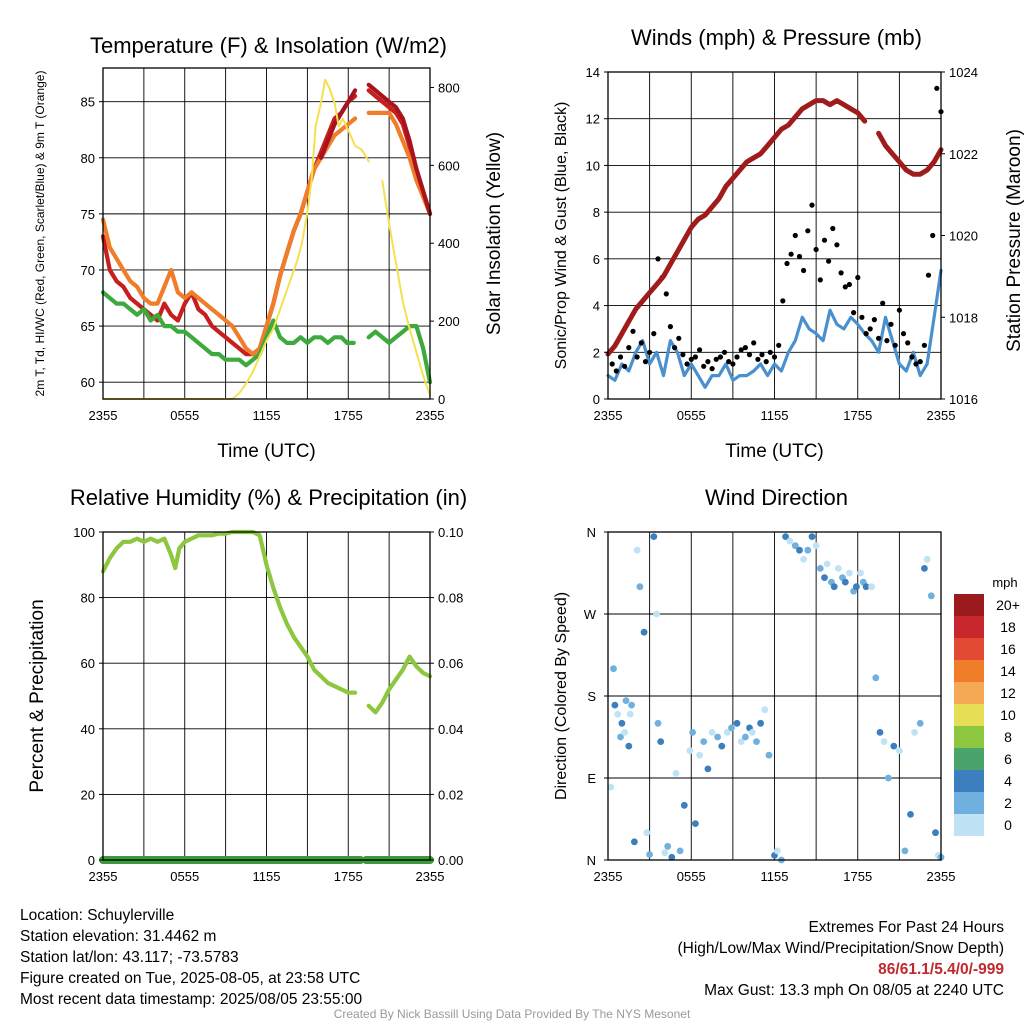 The image size is (1024, 1024). What do you see at coordinates (591, 778) in the screenshot?
I see `y-tick-label: E` at bounding box center [591, 778].